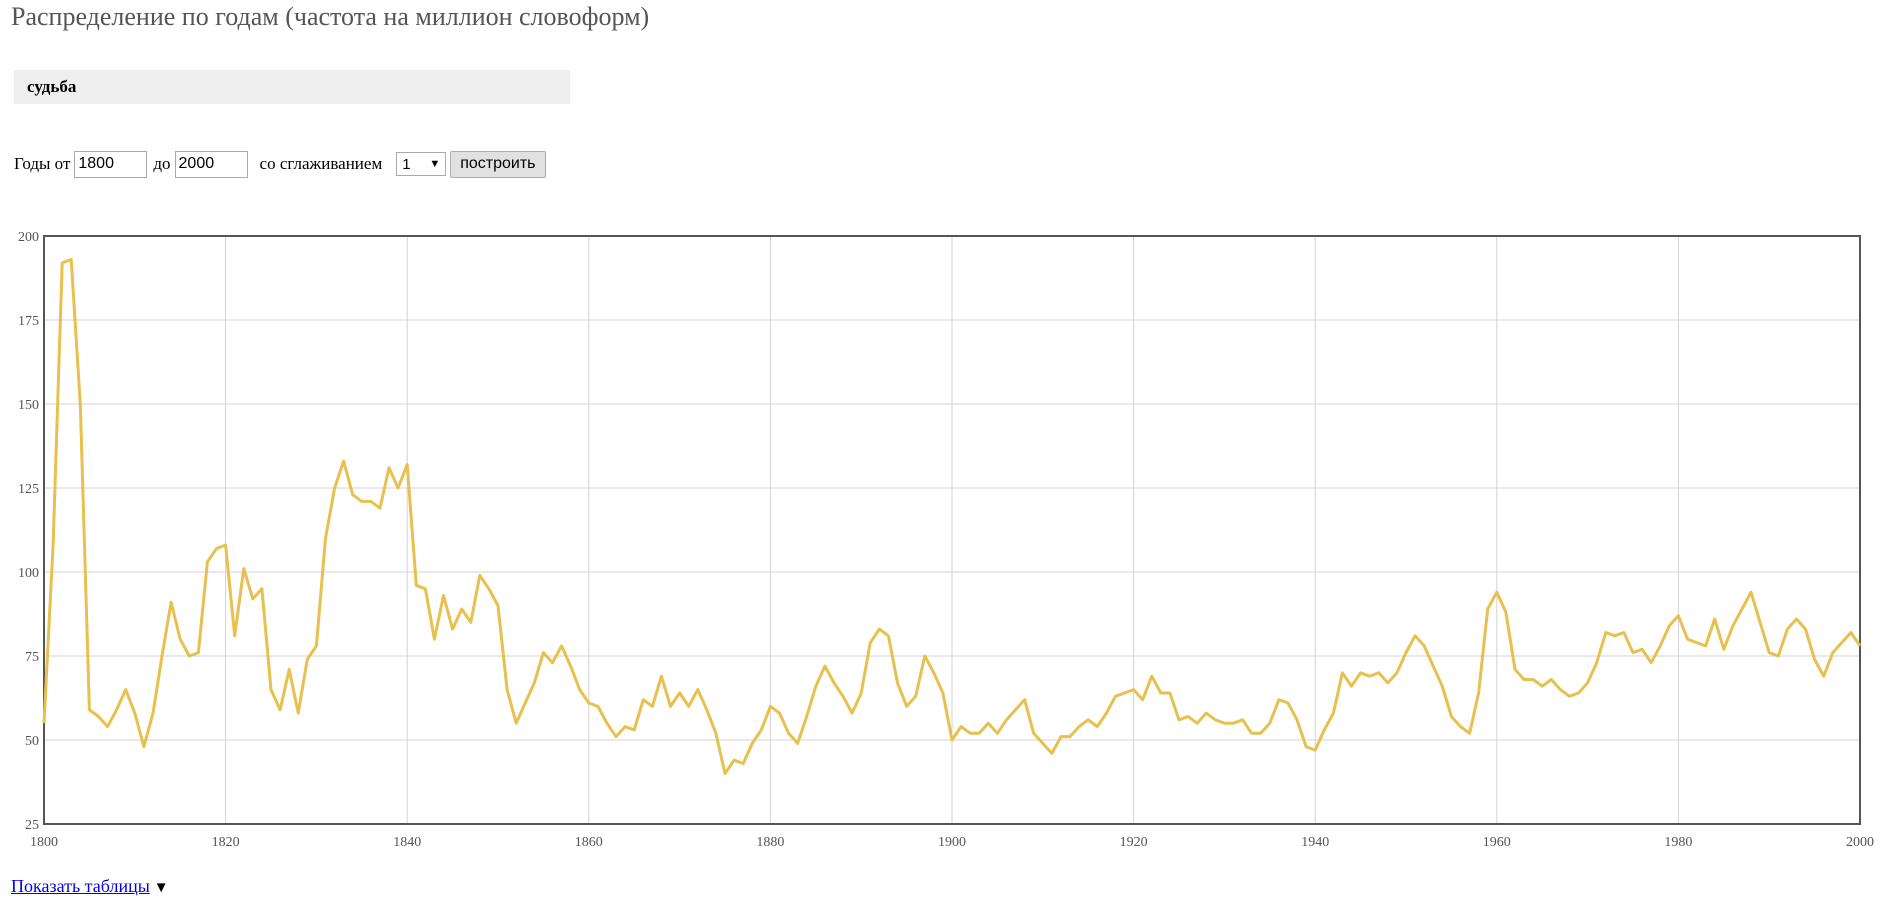 The image size is (1885, 909). What do you see at coordinates (1860, 842) in the screenshot?
I see `x-tick-label: 2000` at bounding box center [1860, 842].